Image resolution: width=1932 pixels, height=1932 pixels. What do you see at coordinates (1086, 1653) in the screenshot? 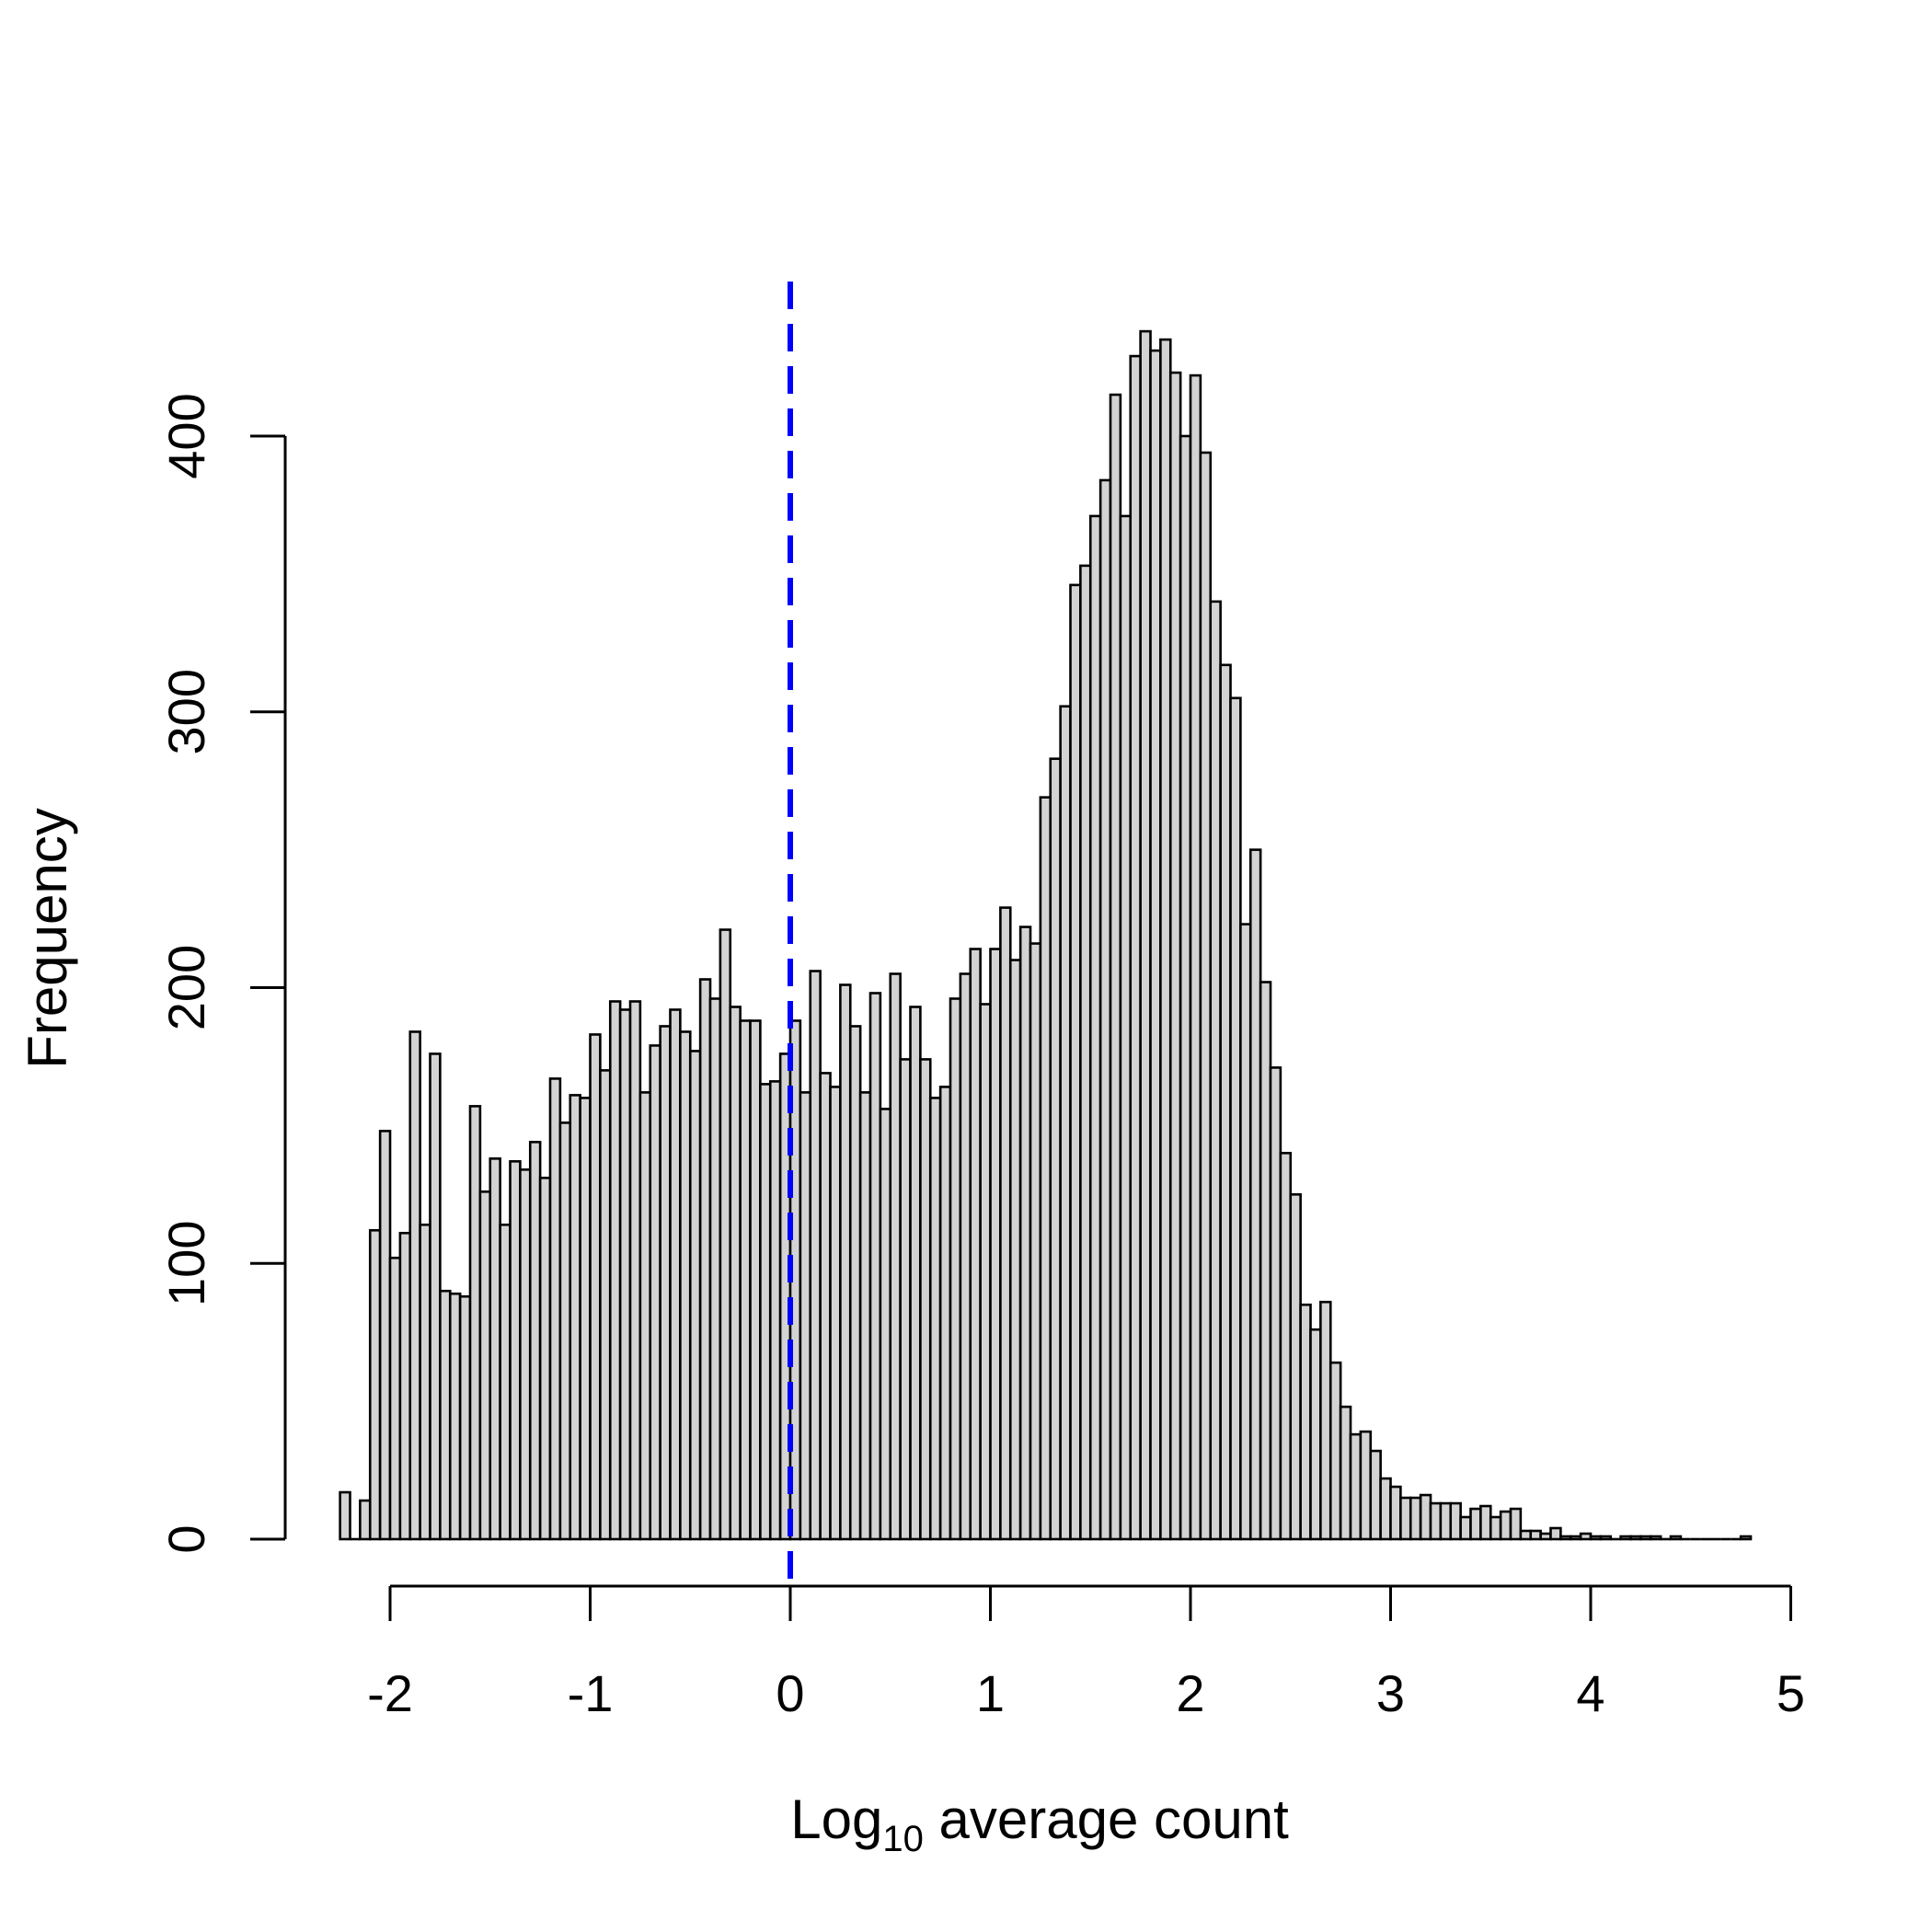
I see `x-axis: -2 -1 0 1 2 3 4 5` at bounding box center [1086, 1653].